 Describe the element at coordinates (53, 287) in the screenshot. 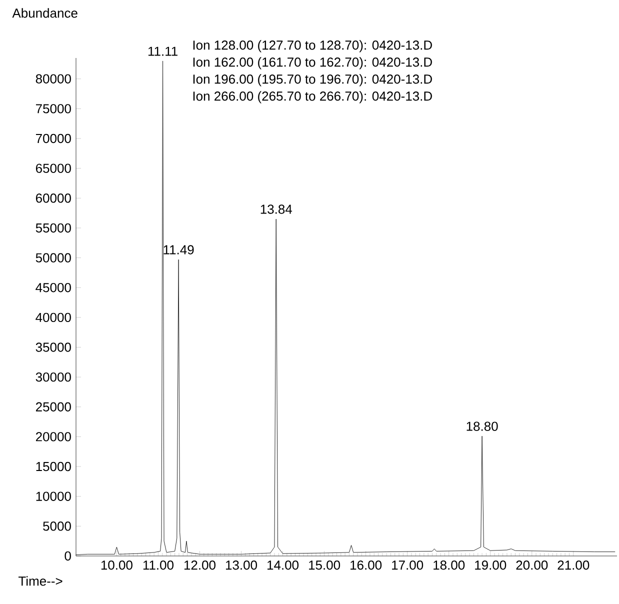

I see `y-tick-label: 45000` at that location.